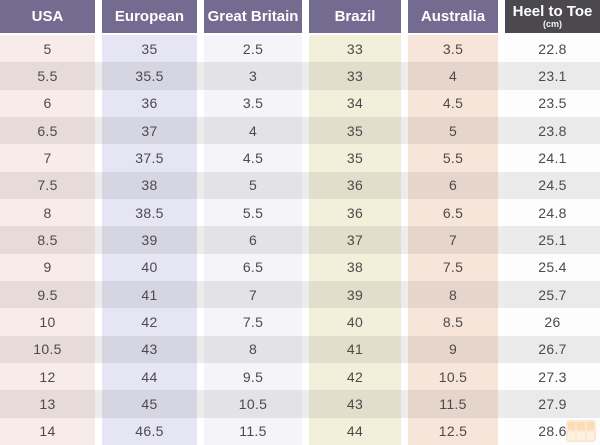 The height and width of the screenshot is (445, 600). I want to click on table-cell: 44, so click(355, 431).